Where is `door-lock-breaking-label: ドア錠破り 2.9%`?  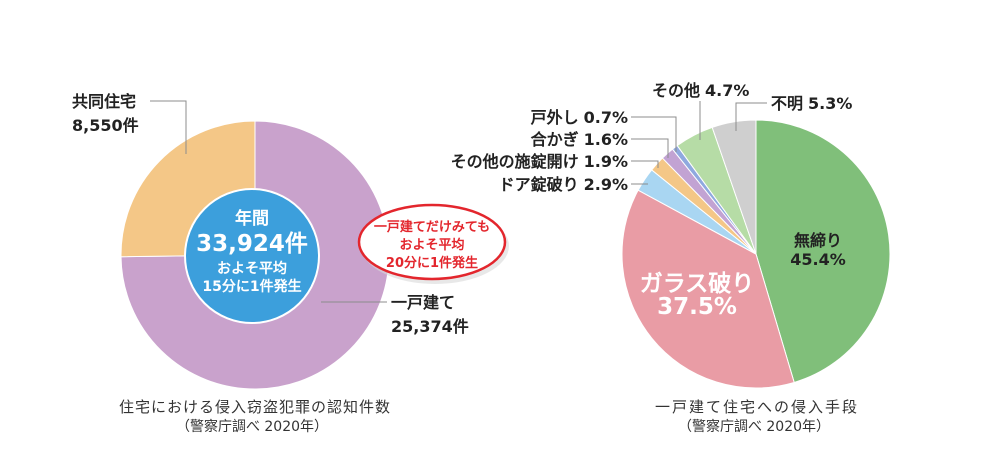
door-lock-breaking-label: ドア錠破り 2.9% is located at coordinates (563, 184).